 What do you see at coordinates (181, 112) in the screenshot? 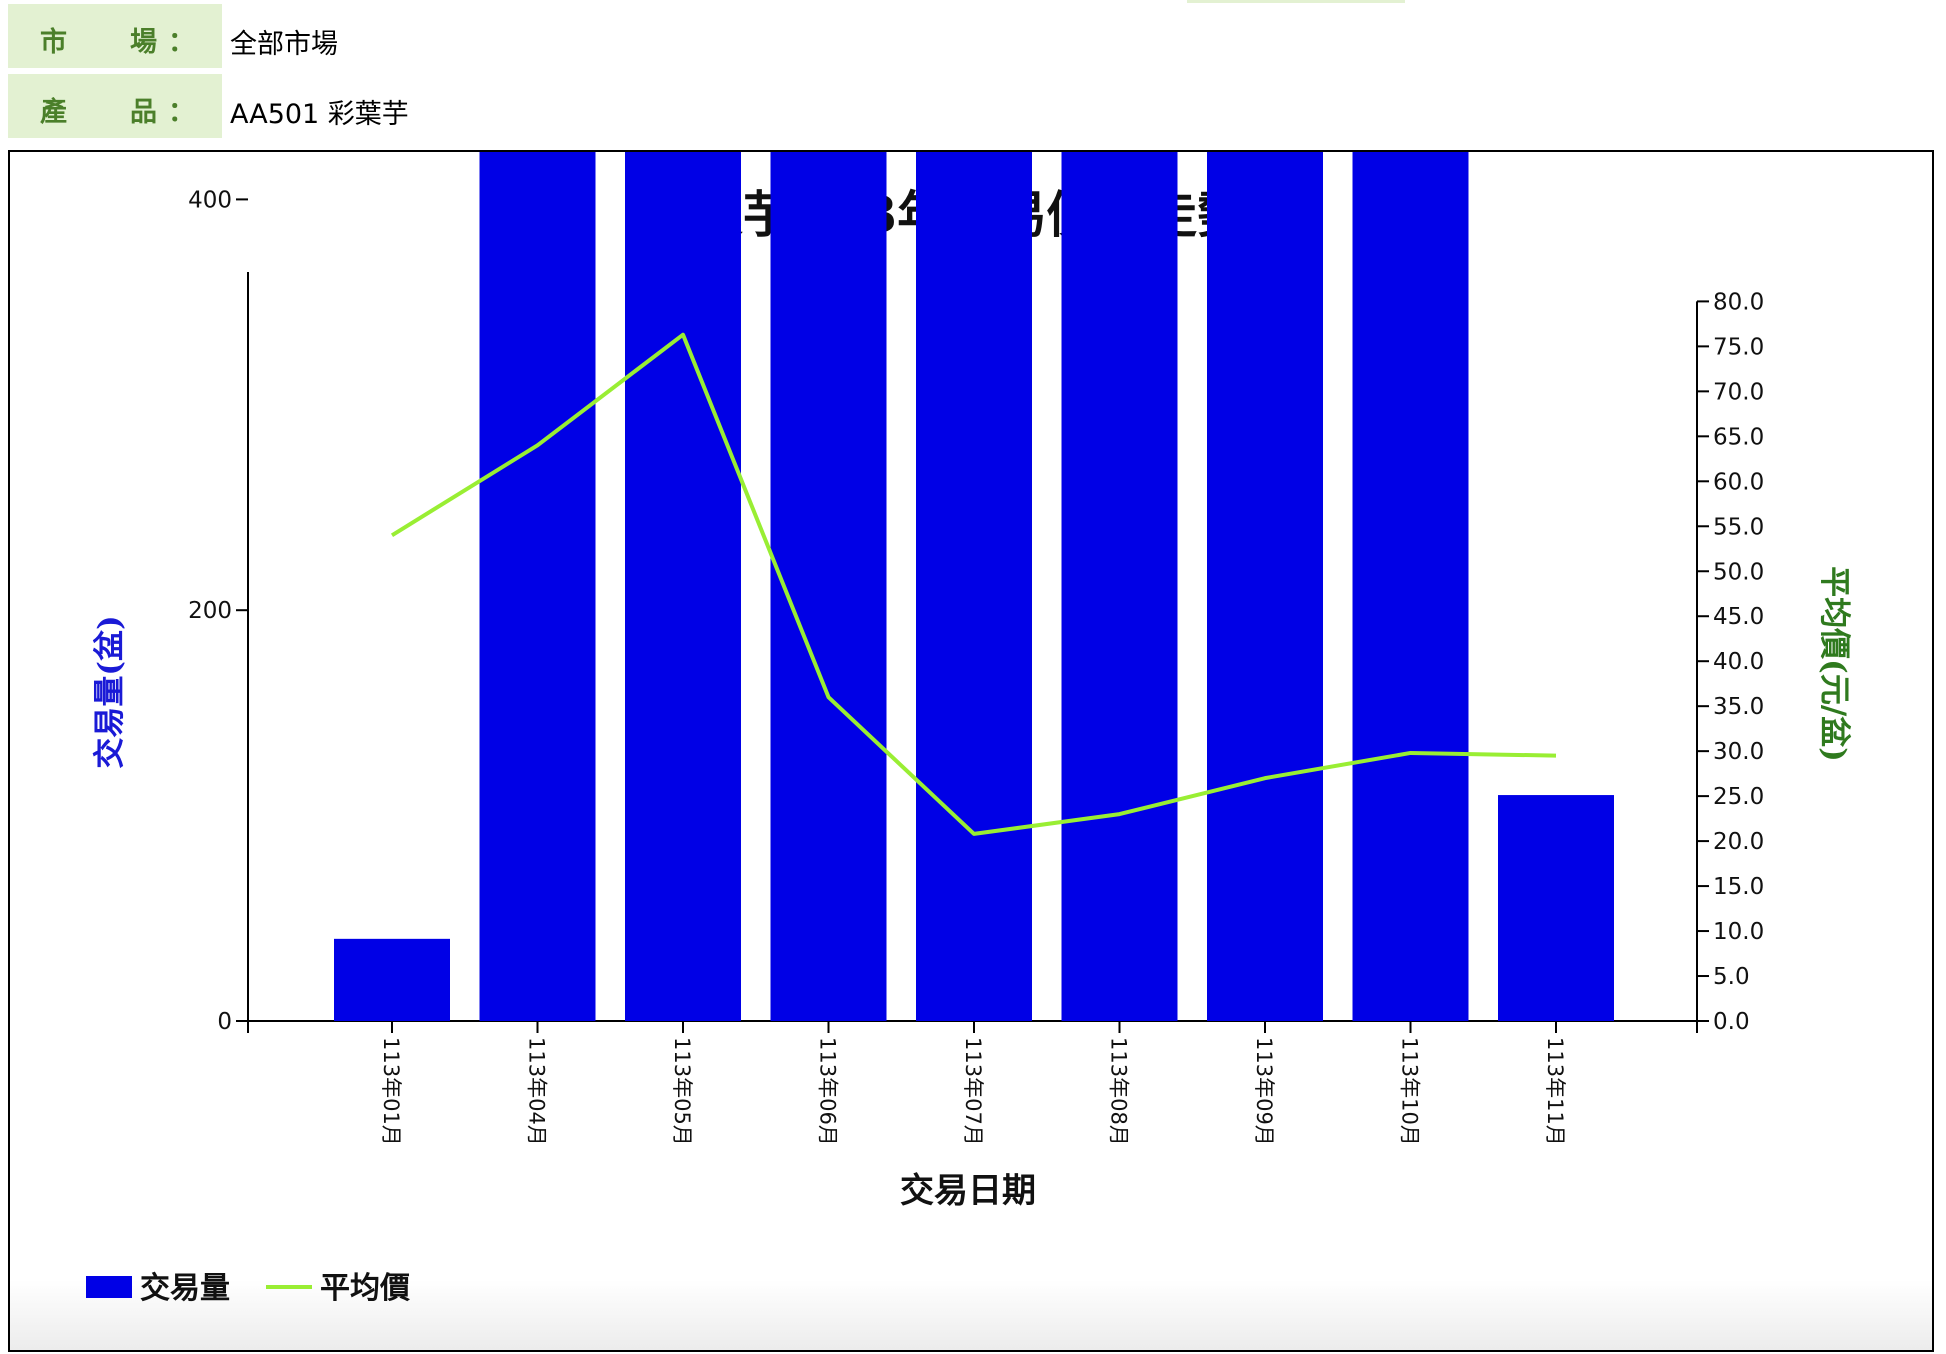
I see `product-label-colon: ：` at bounding box center [181, 112].